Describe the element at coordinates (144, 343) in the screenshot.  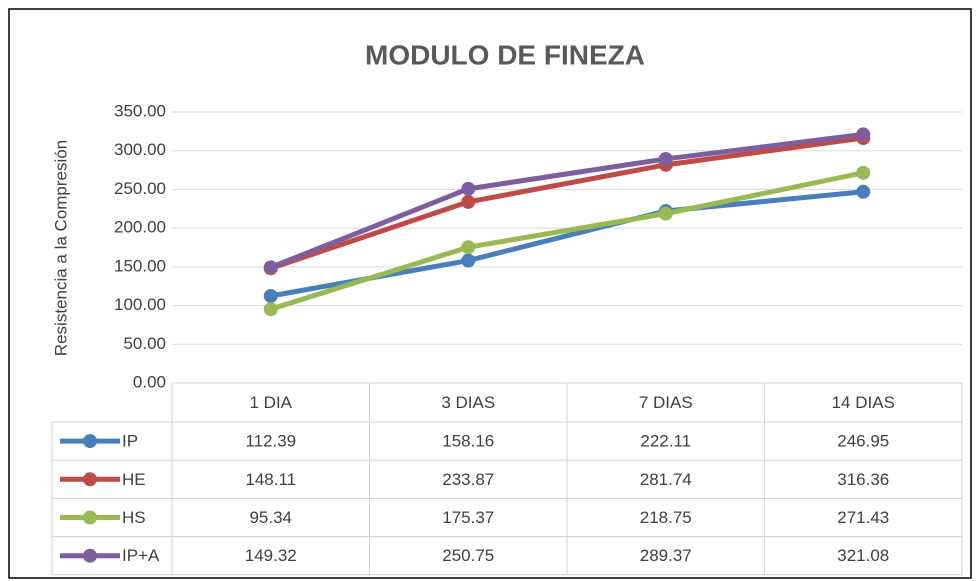
I see `y-tick-label: 50.00` at that location.